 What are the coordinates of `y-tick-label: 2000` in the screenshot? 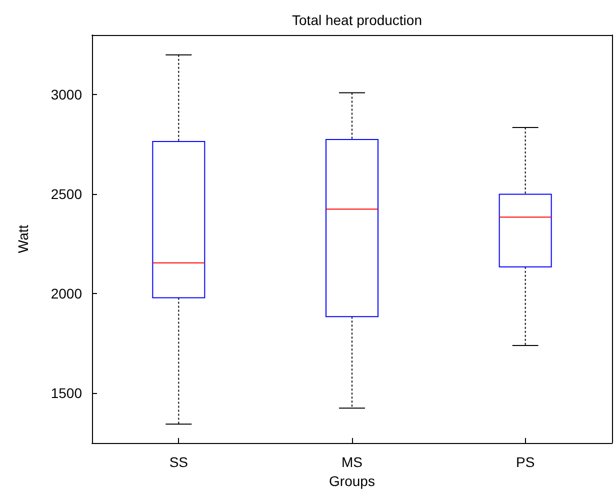 It's located at (66, 294).